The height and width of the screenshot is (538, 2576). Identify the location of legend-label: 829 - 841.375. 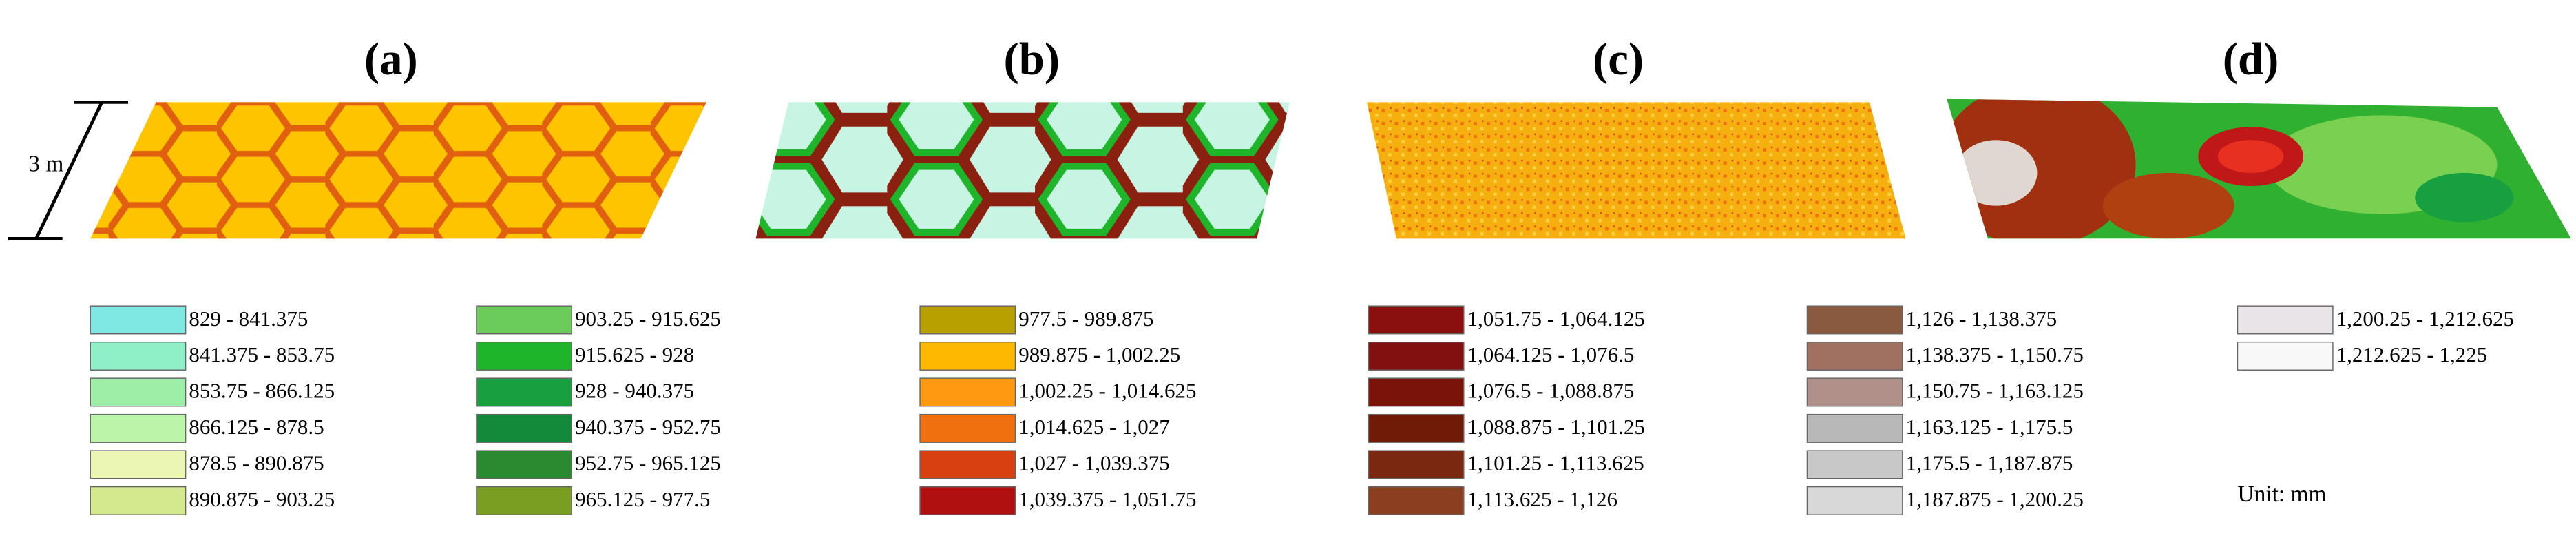
(248, 319).